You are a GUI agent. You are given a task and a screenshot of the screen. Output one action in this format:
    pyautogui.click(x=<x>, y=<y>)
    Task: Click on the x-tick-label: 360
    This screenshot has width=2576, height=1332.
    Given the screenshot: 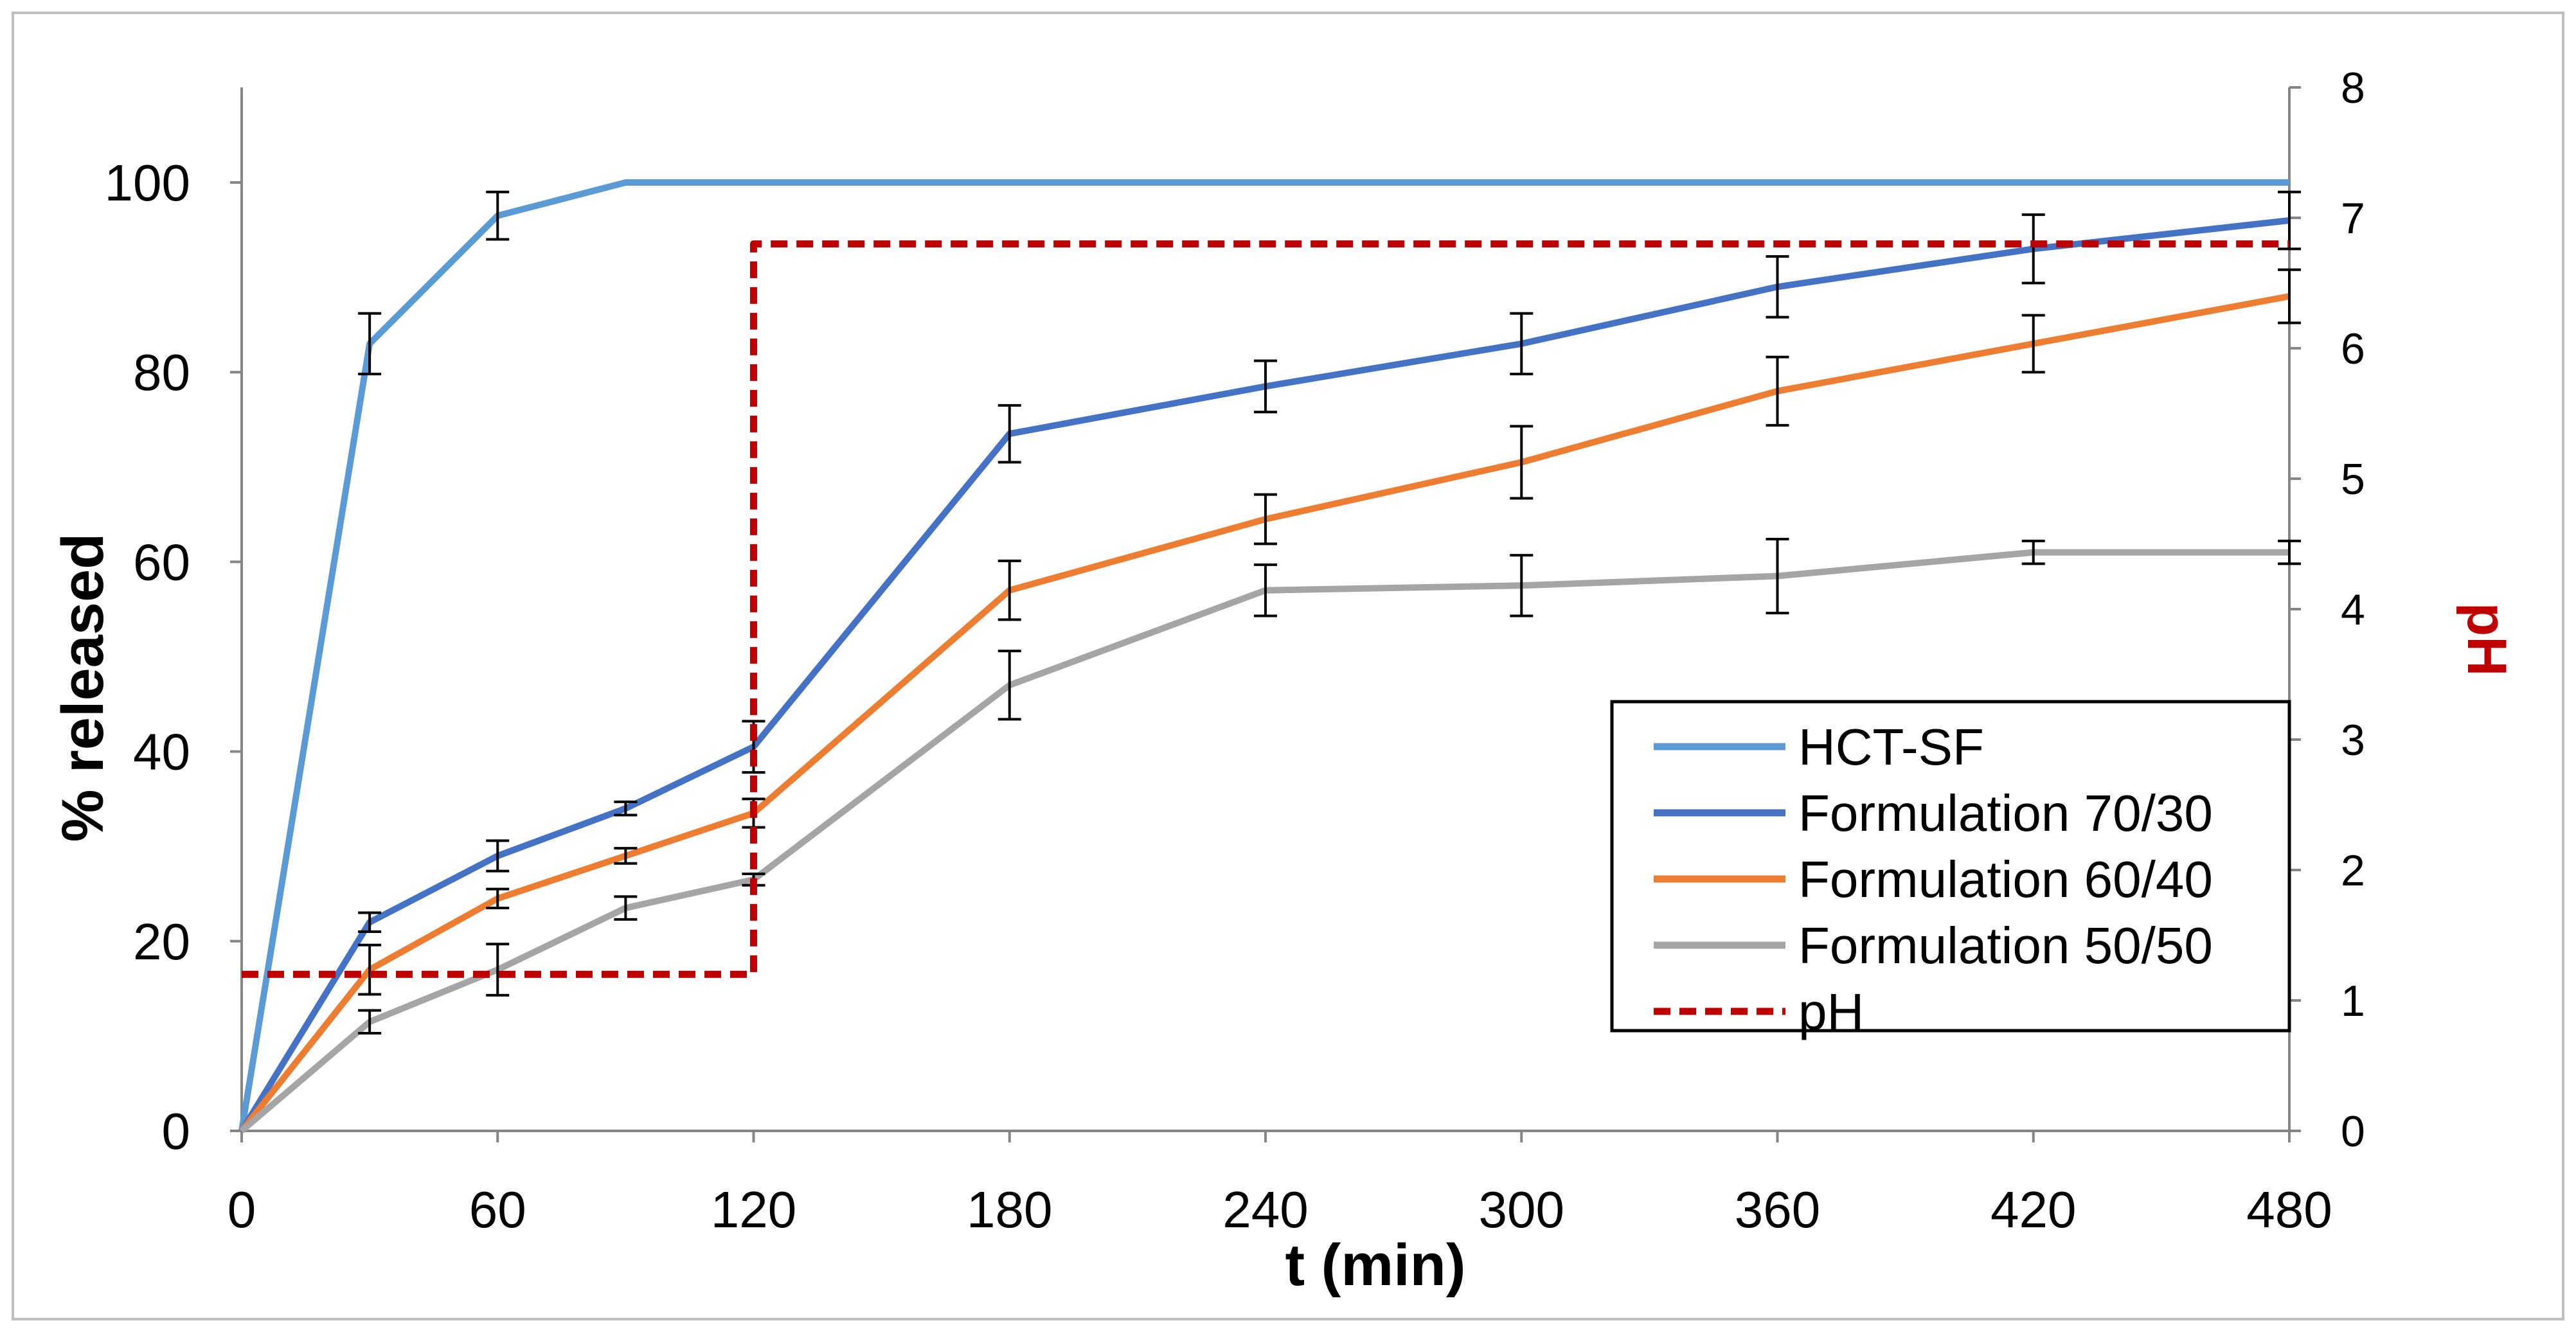 What is the action you would take?
    pyautogui.click(x=1777, y=1209)
    